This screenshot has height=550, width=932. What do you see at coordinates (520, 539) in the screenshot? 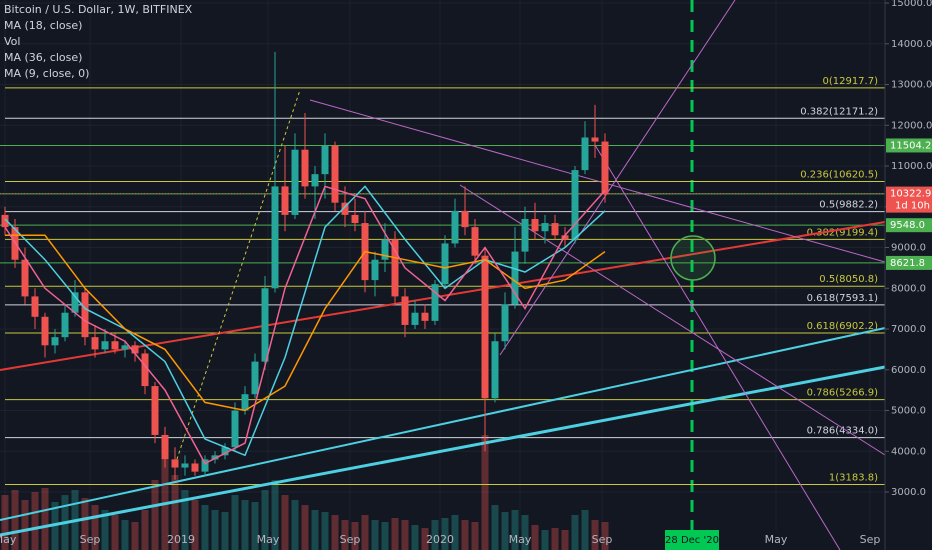
I see `x-tick-label: May` at bounding box center [520, 539].